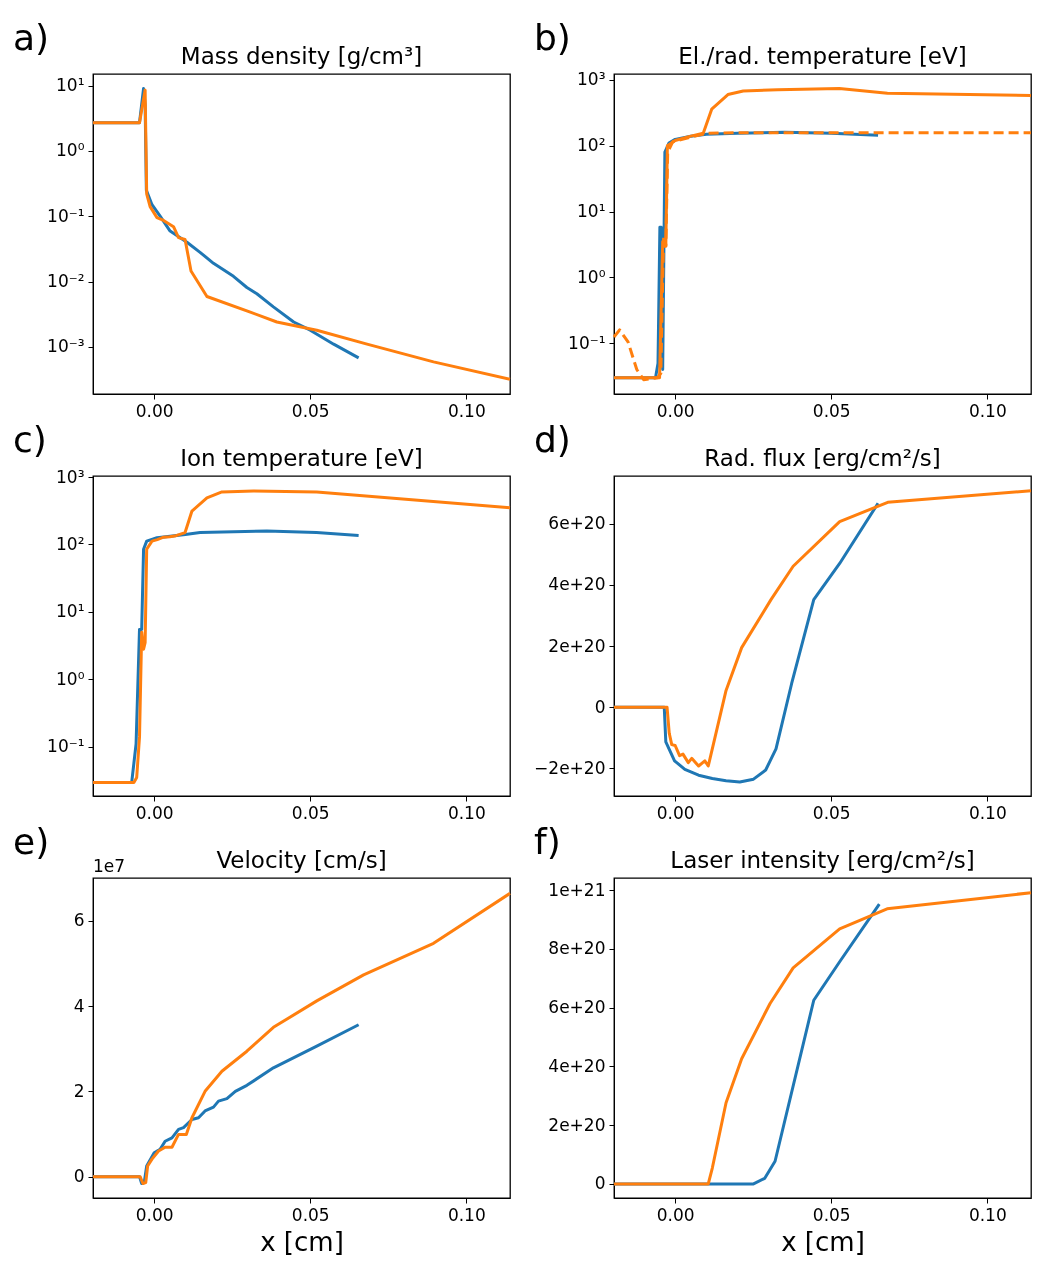 The height and width of the screenshot is (1275, 1059). Describe the element at coordinates (301, 56) in the screenshot. I see `chart-title: Mass density [g/cm³]` at that location.